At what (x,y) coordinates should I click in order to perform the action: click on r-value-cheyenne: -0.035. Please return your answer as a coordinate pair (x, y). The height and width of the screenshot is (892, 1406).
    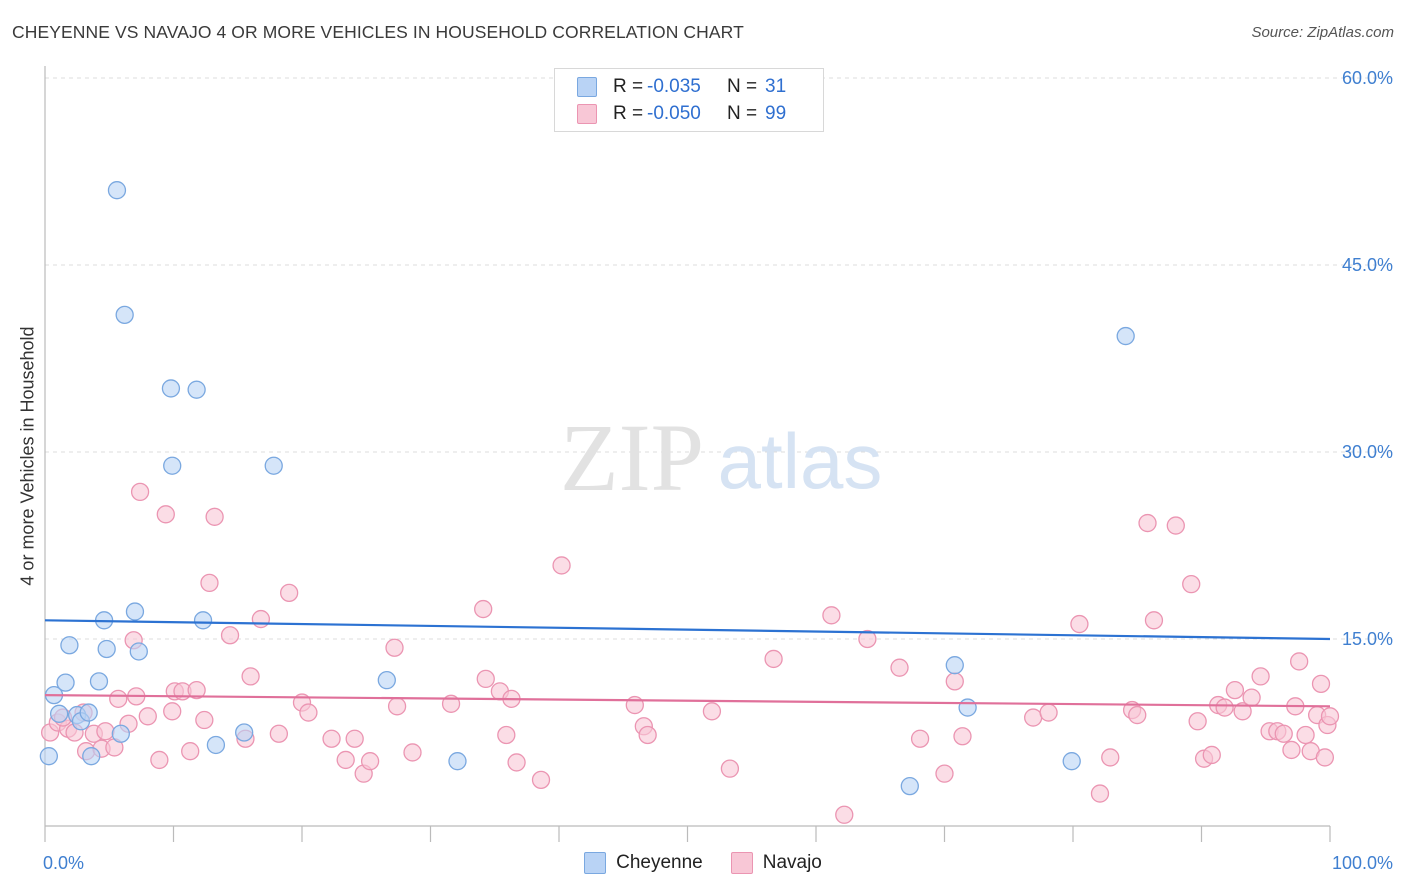
    Looking at the image, I should click on (674, 86).